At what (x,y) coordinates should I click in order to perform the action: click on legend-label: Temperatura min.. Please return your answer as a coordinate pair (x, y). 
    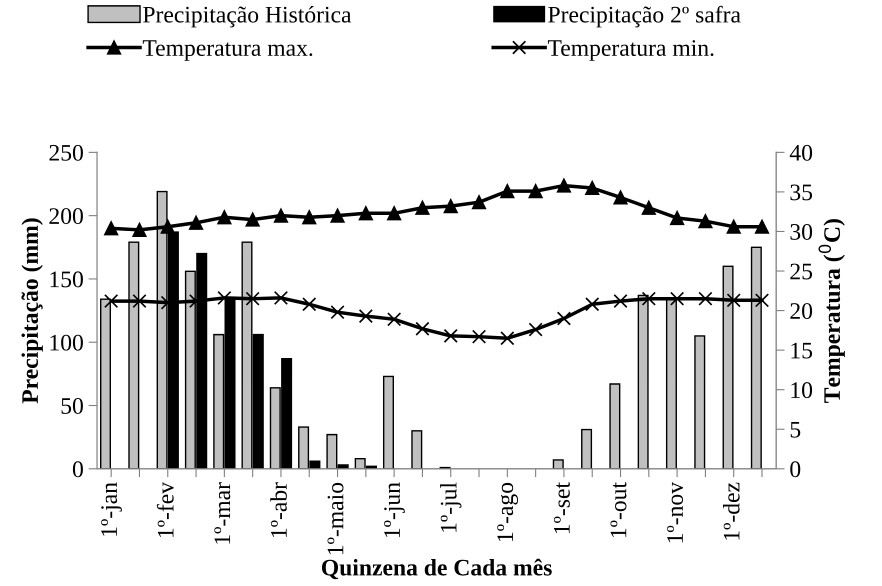
    Looking at the image, I should click on (631, 50).